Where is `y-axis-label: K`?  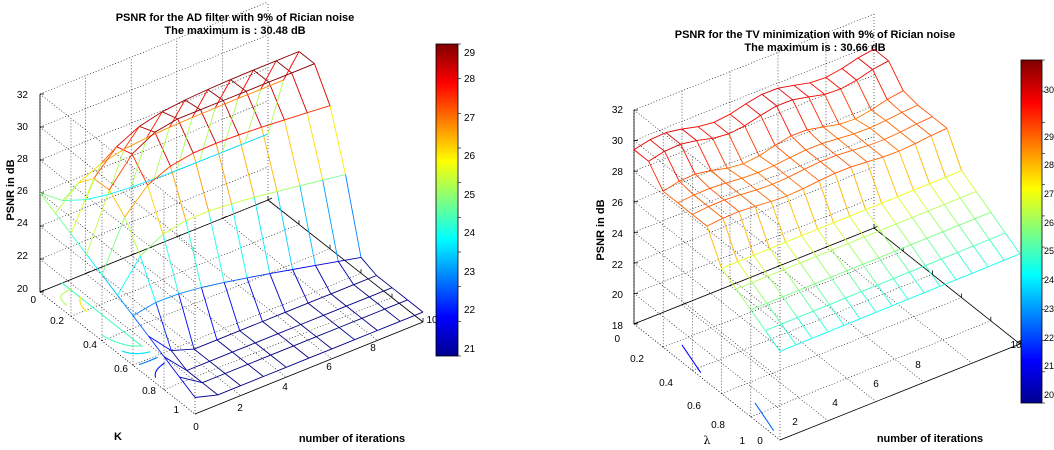 y-axis-label: K is located at coordinates (118, 437).